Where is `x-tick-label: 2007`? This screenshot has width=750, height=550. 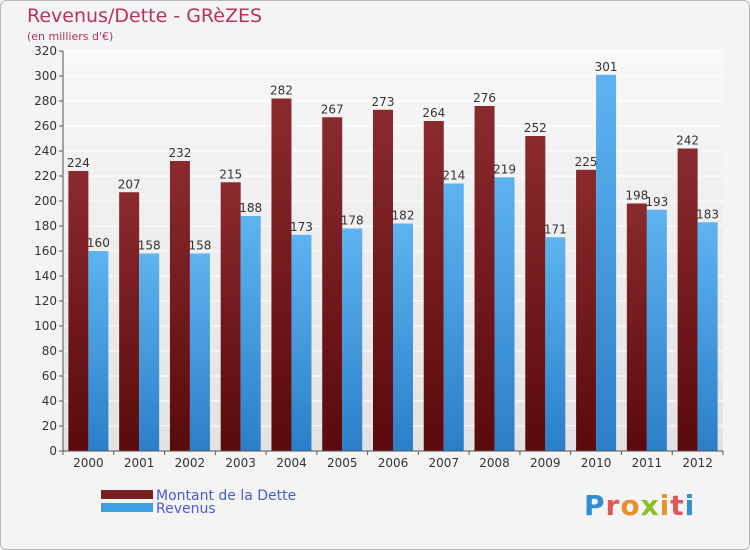
x-tick-label: 2007 is located at coordinates (443, 463).